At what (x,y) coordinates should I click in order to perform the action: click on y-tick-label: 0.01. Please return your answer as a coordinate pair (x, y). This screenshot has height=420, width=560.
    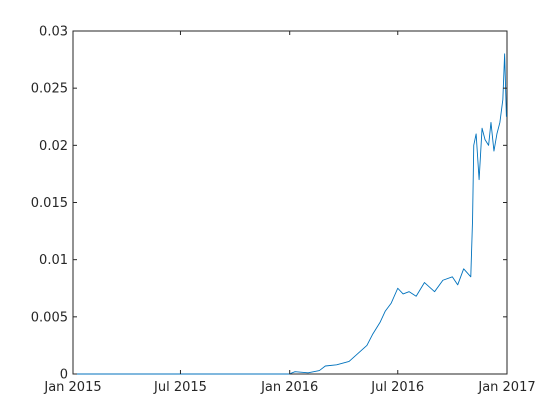
    Looking at the image, I should click on (53, 260).